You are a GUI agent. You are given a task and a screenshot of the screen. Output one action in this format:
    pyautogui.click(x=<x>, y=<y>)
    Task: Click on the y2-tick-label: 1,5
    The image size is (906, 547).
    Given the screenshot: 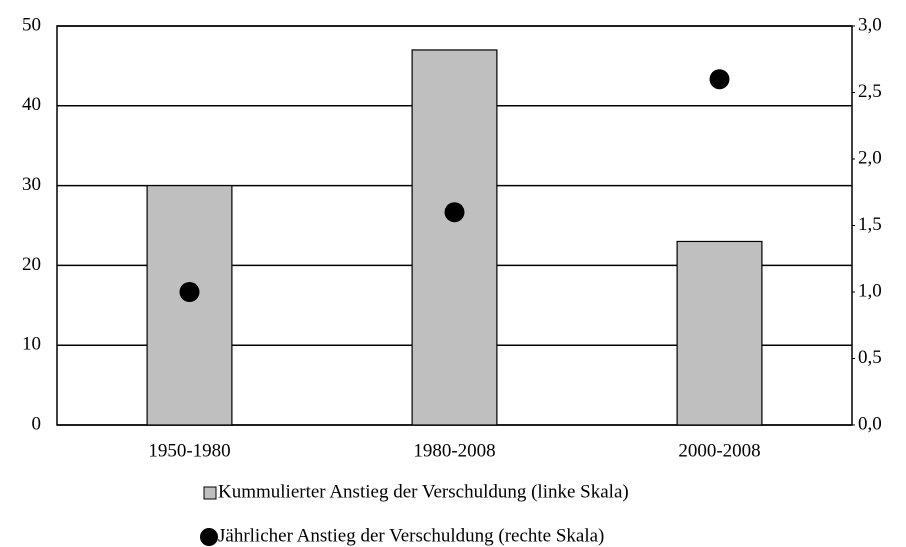 What is the action you would take?
    pyautogui.click(x=870, y=224)
    